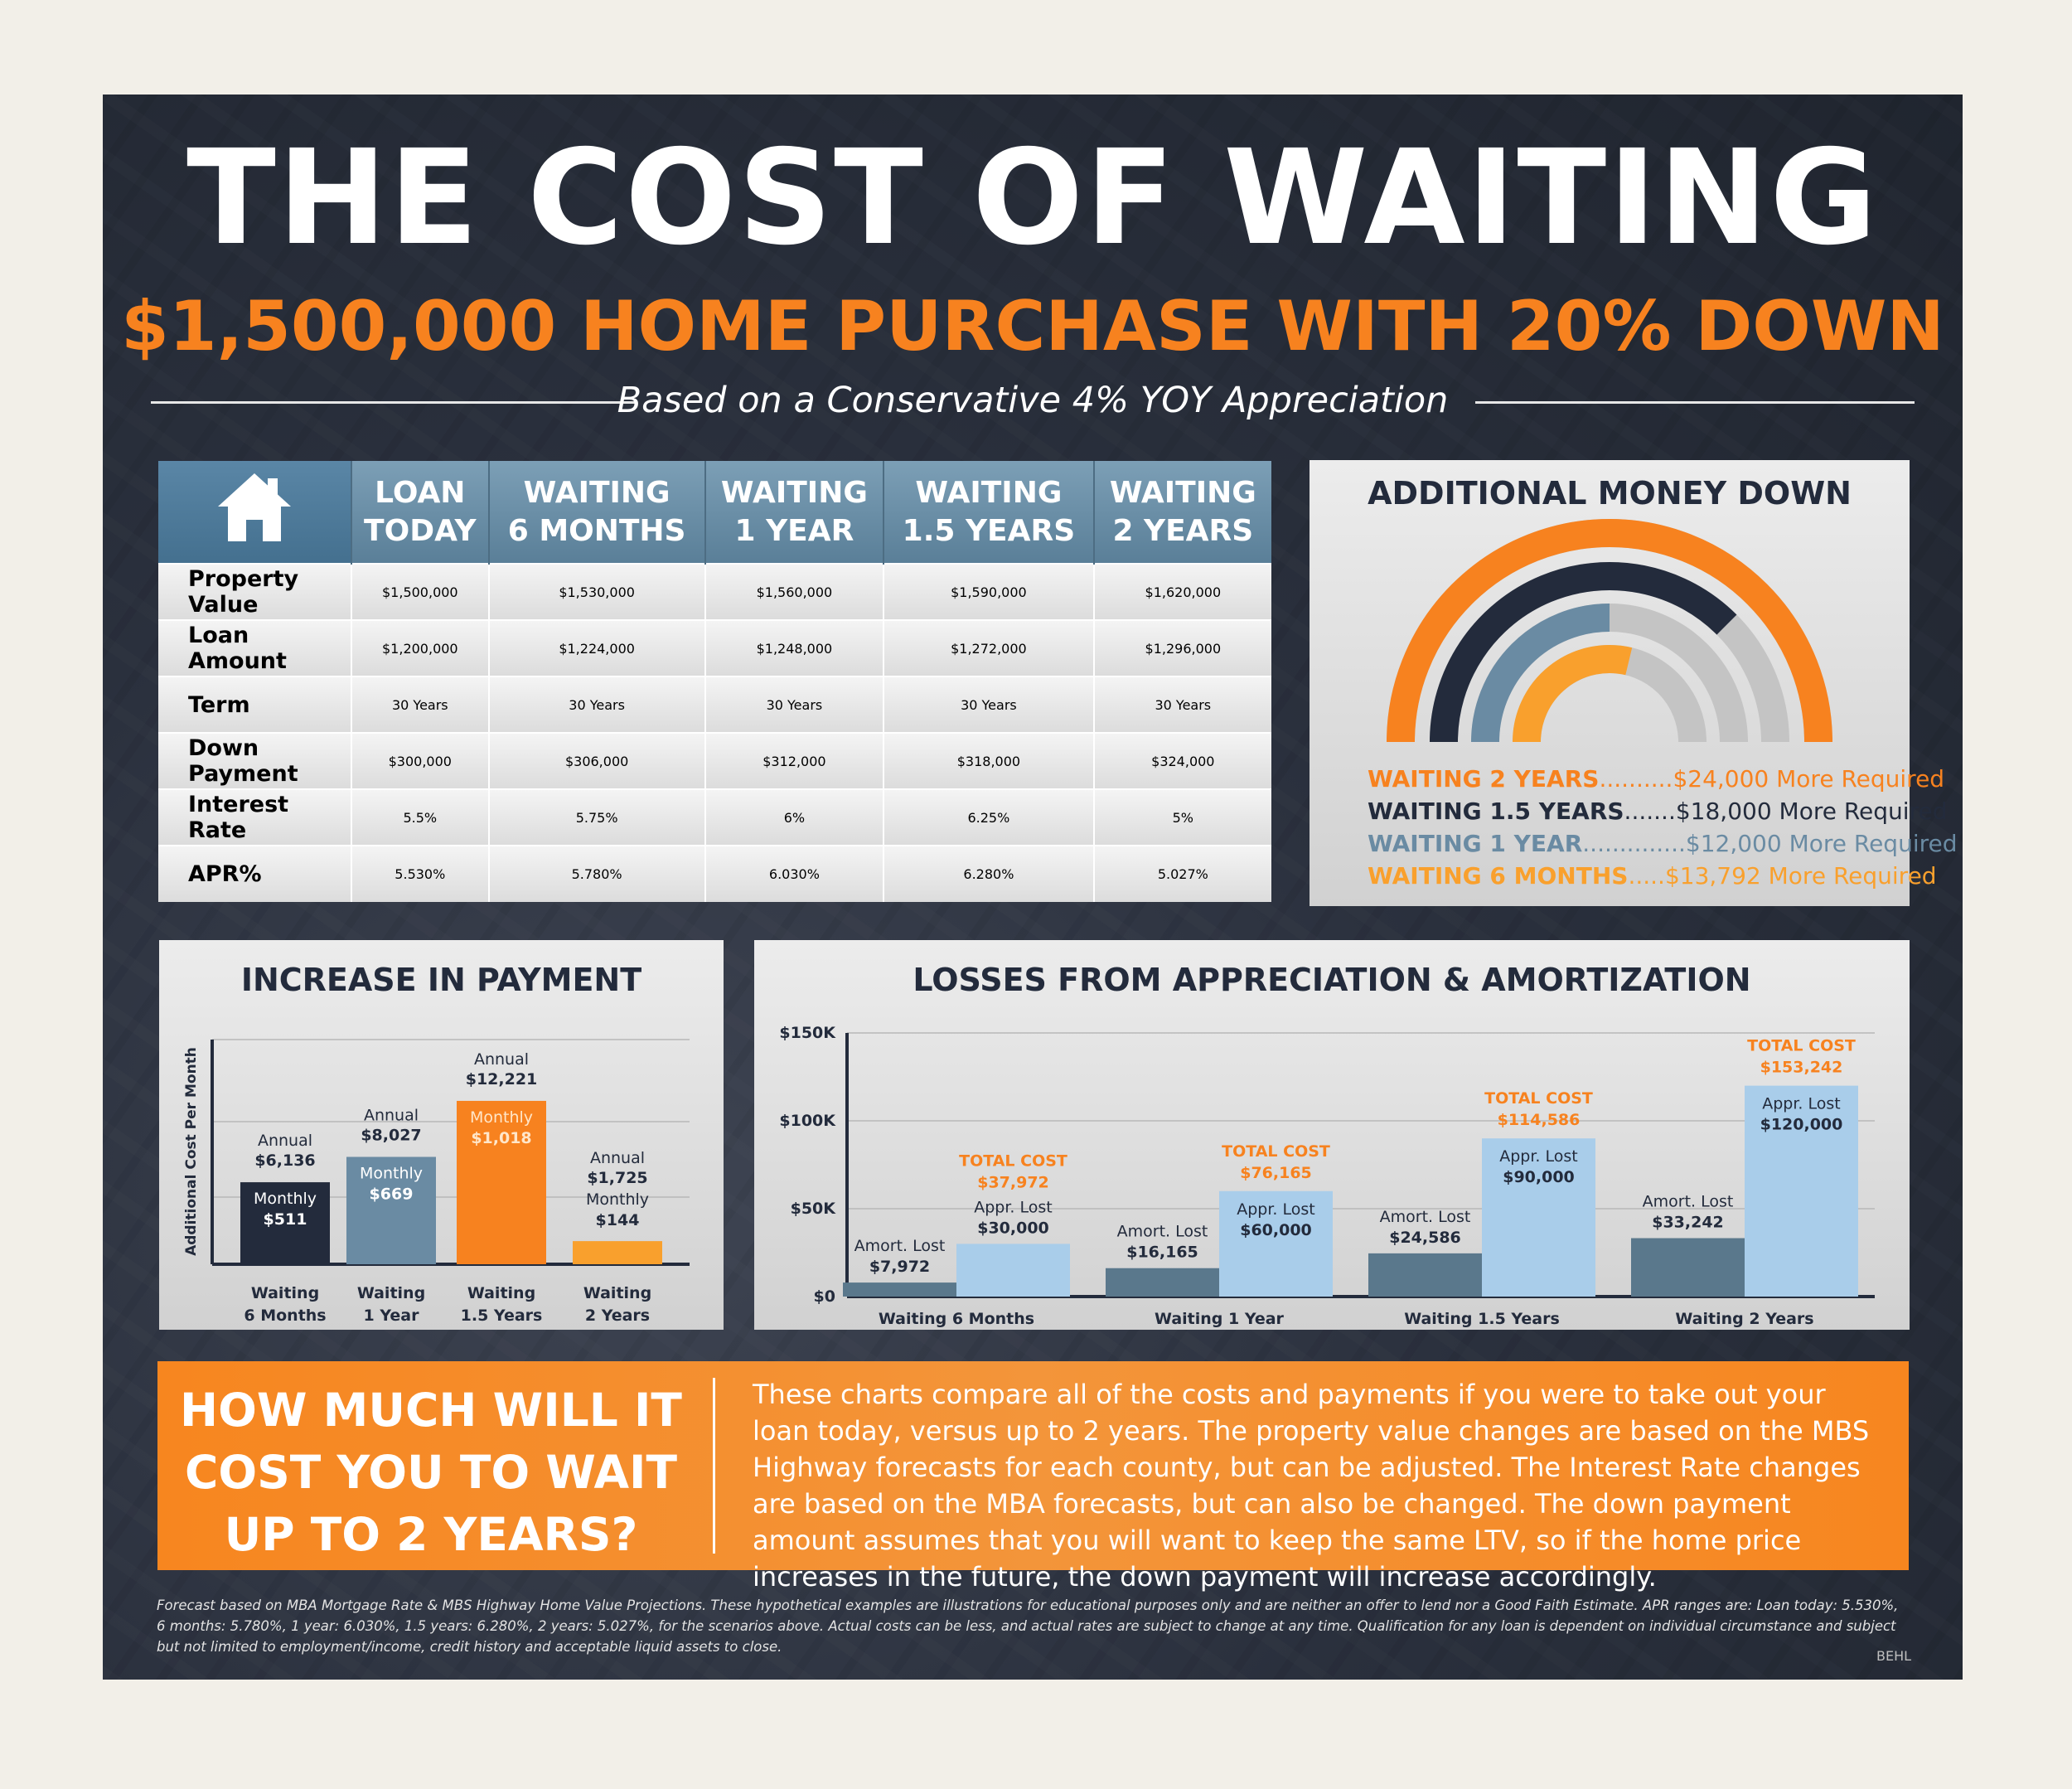  What do you see at coordinates (1744, 1319) in the screenshot?
I see `x-tick-label: Waiting 2 Years` at bounding box center [1744, 1319].